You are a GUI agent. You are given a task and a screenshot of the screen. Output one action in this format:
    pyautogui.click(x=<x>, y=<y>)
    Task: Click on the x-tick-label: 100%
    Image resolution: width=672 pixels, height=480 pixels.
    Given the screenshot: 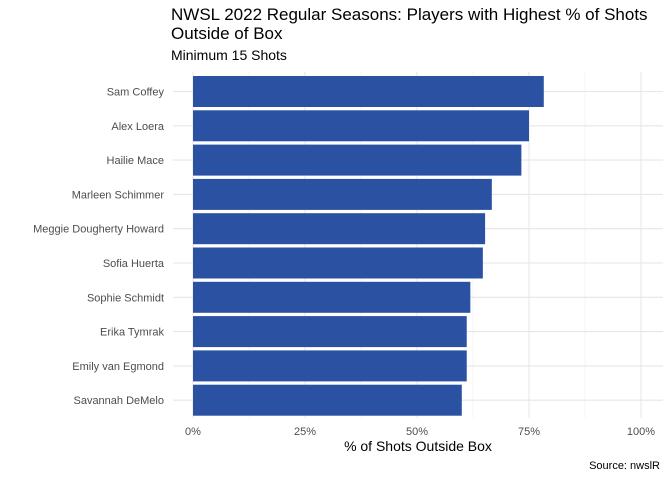 What is the action you would take?
    pyautogui.click(x=641, y=432)
    